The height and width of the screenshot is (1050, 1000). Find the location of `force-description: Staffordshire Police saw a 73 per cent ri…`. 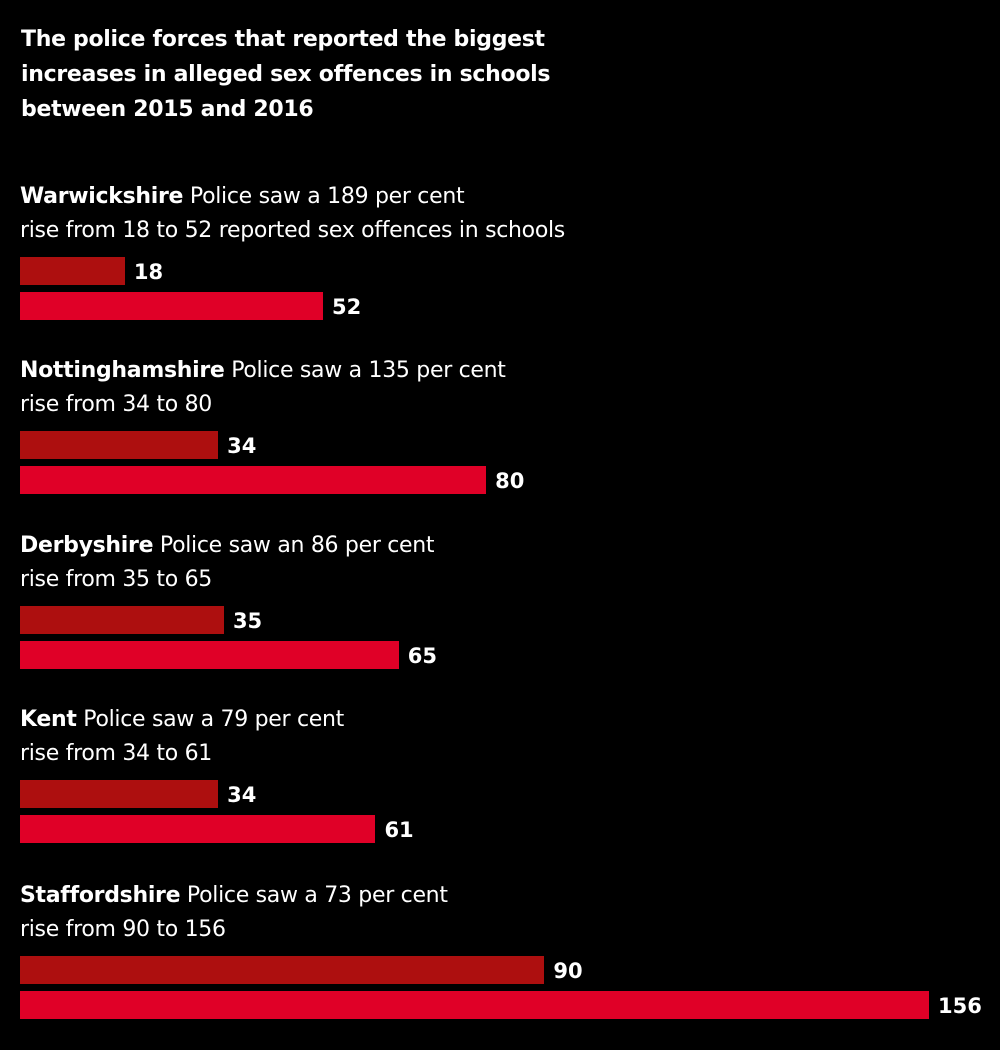

force-description: Staffordshire Police saw a 73 per cent ri… is located at coordinates (234, 913).